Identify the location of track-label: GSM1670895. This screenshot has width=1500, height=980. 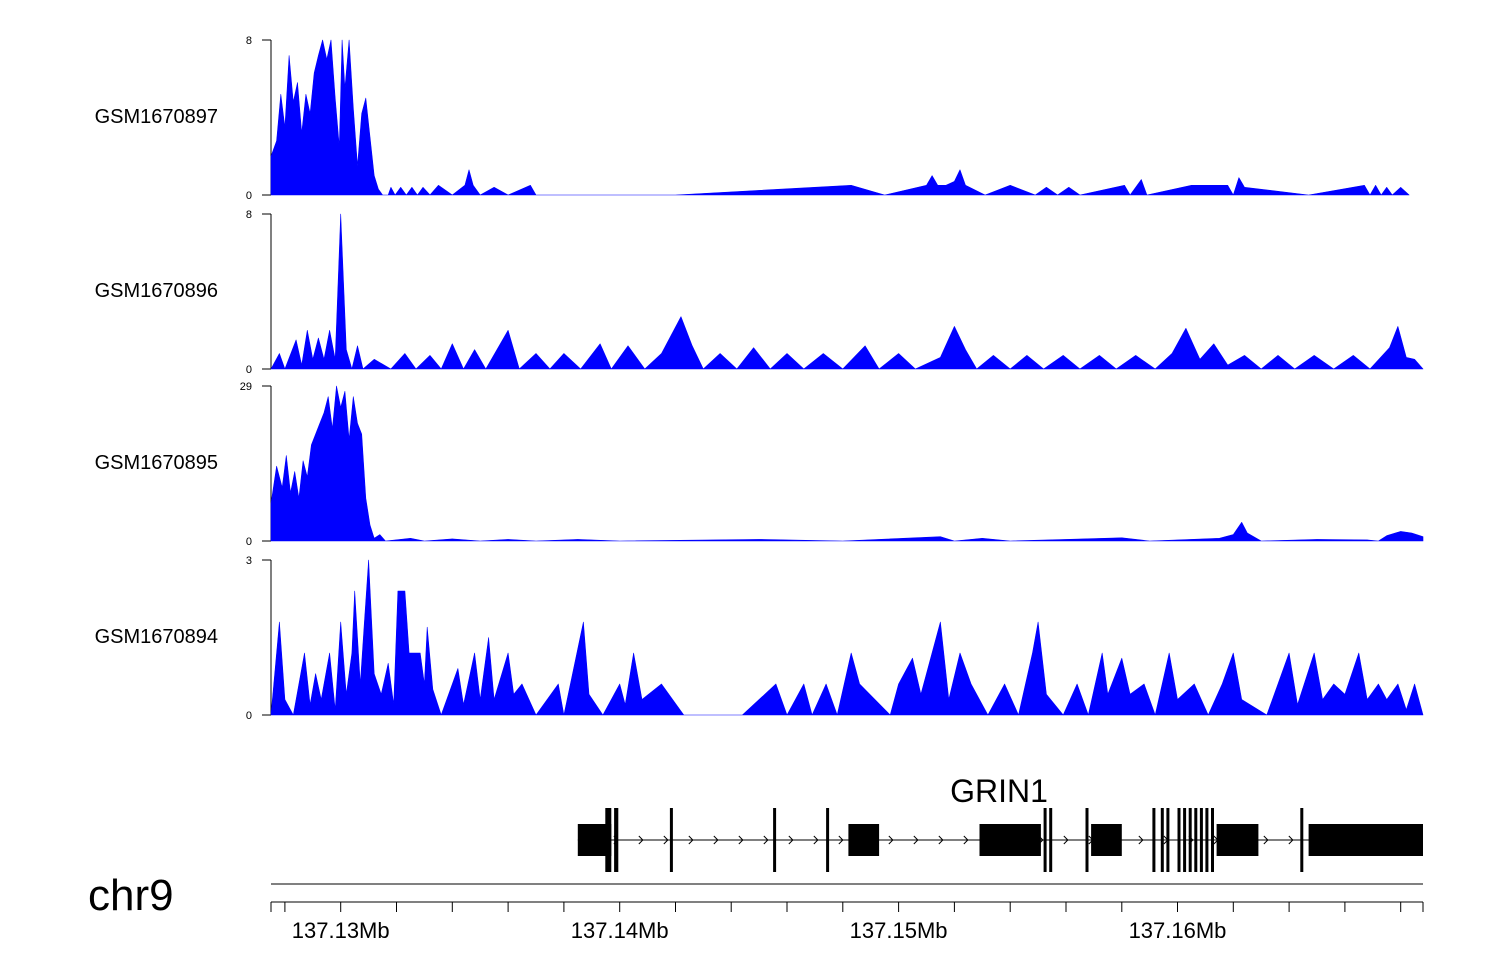
(156, 463).